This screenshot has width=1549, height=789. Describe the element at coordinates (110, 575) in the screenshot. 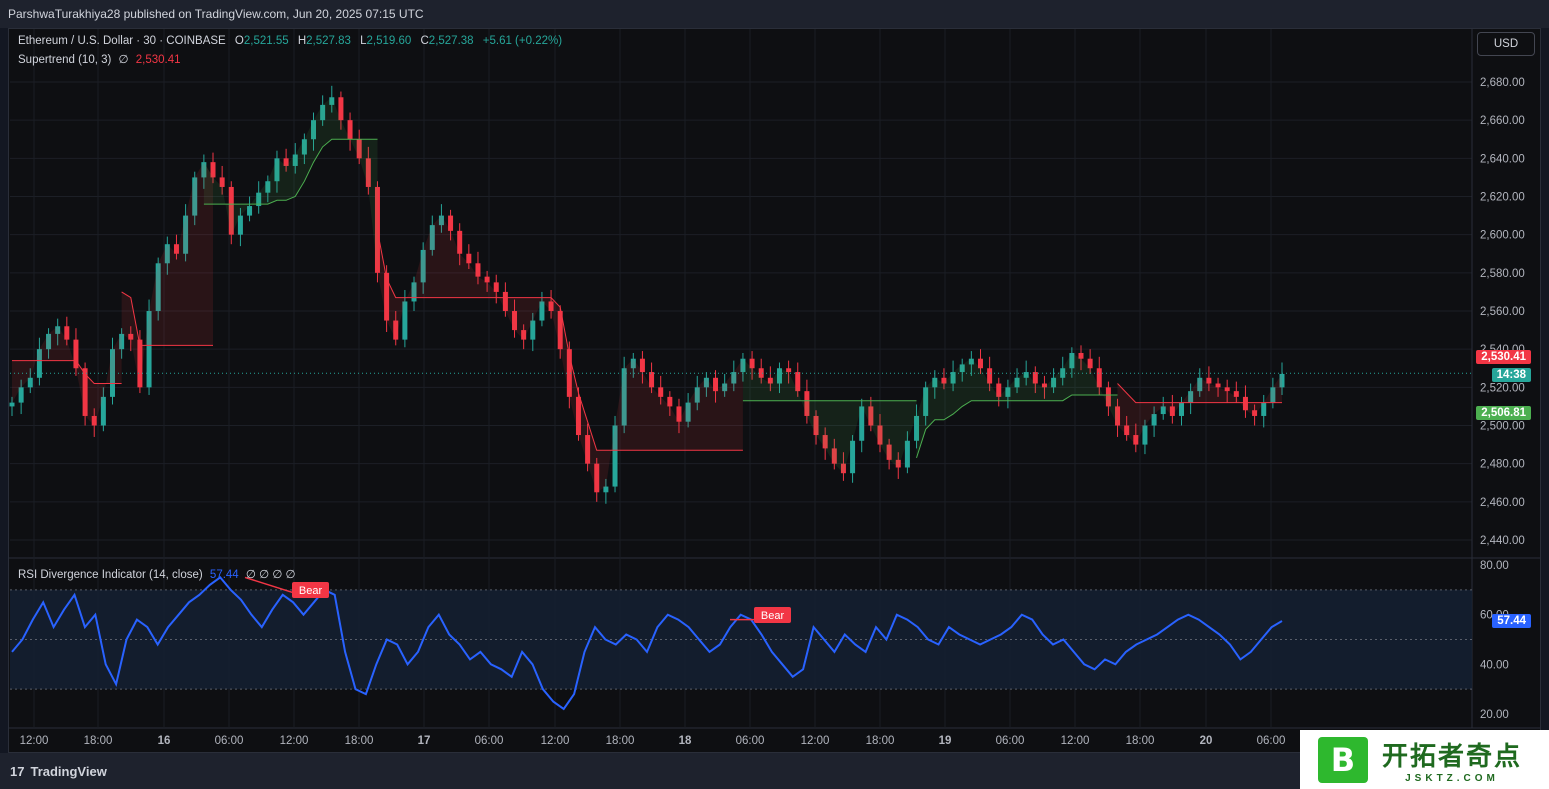

I see `rsi-name: RSI Divergence Indicator (14, close)` at that location.